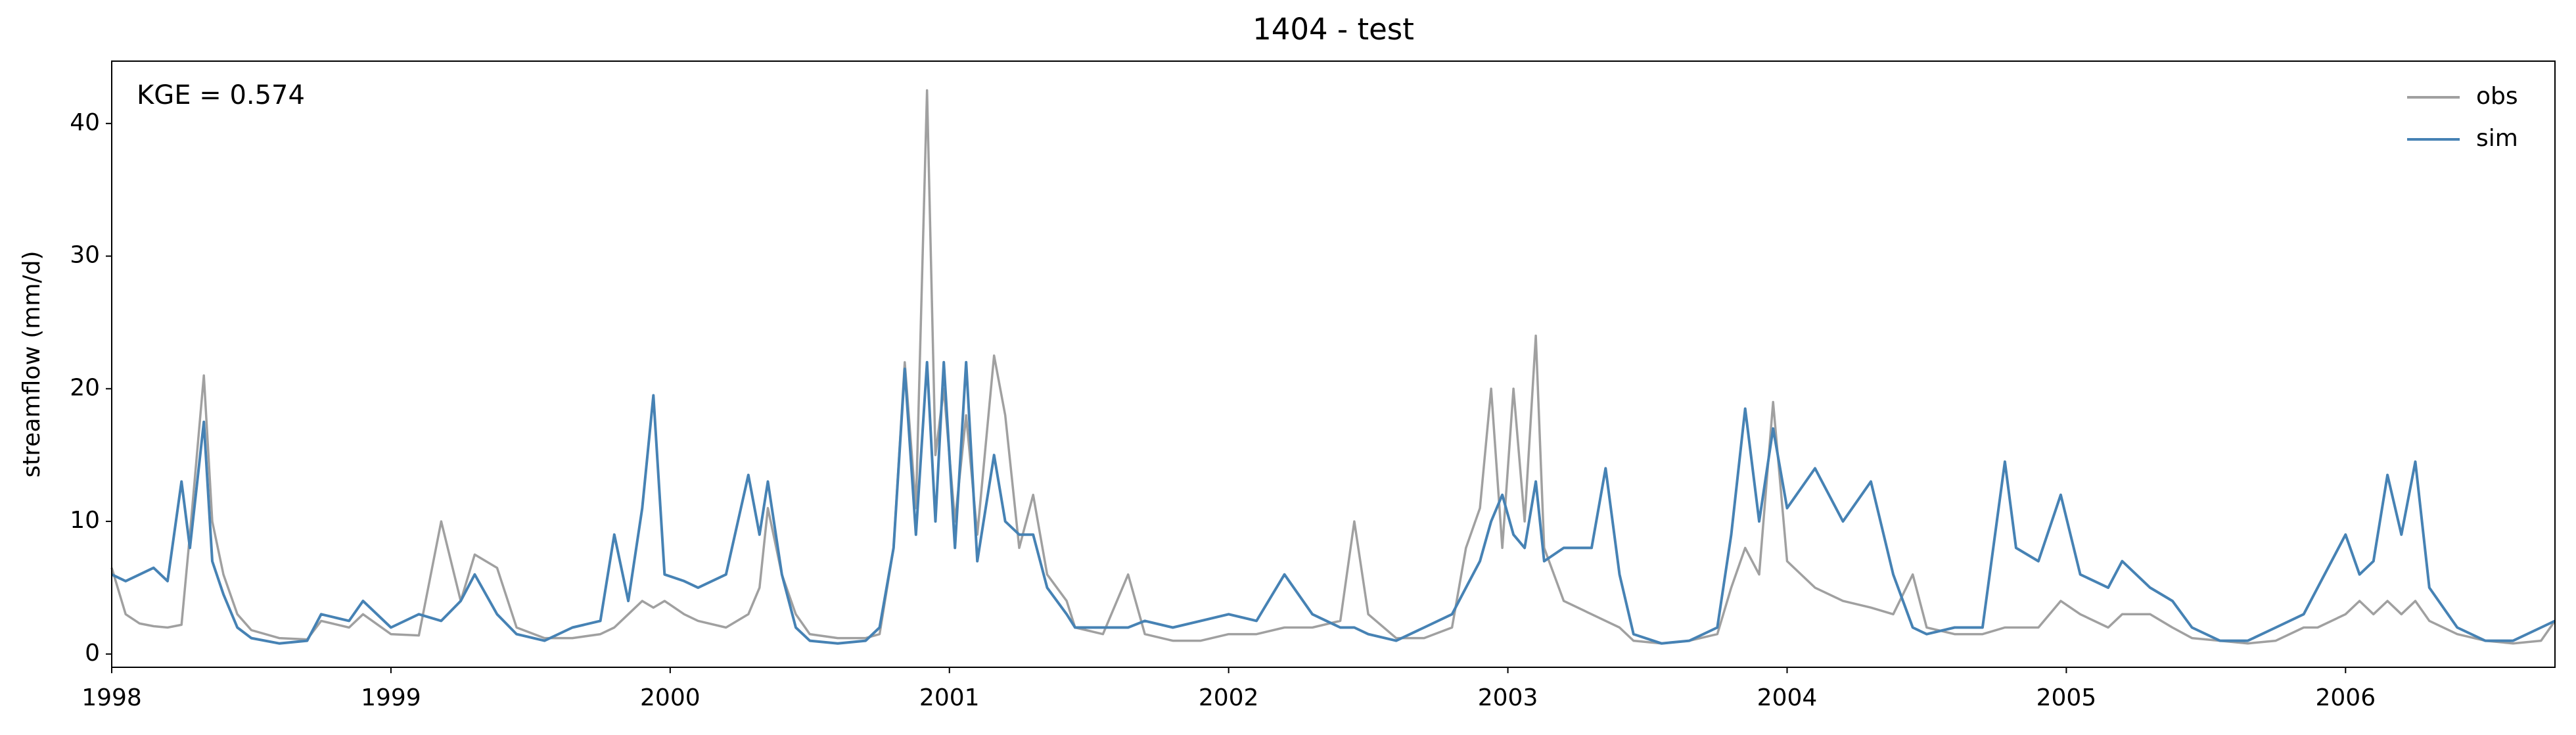  I want to click on x-tick-label: 2003, so click(1508, 697).